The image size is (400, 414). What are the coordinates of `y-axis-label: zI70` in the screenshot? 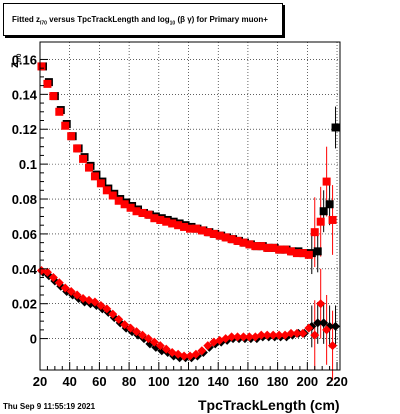 It's located at (15, 60).